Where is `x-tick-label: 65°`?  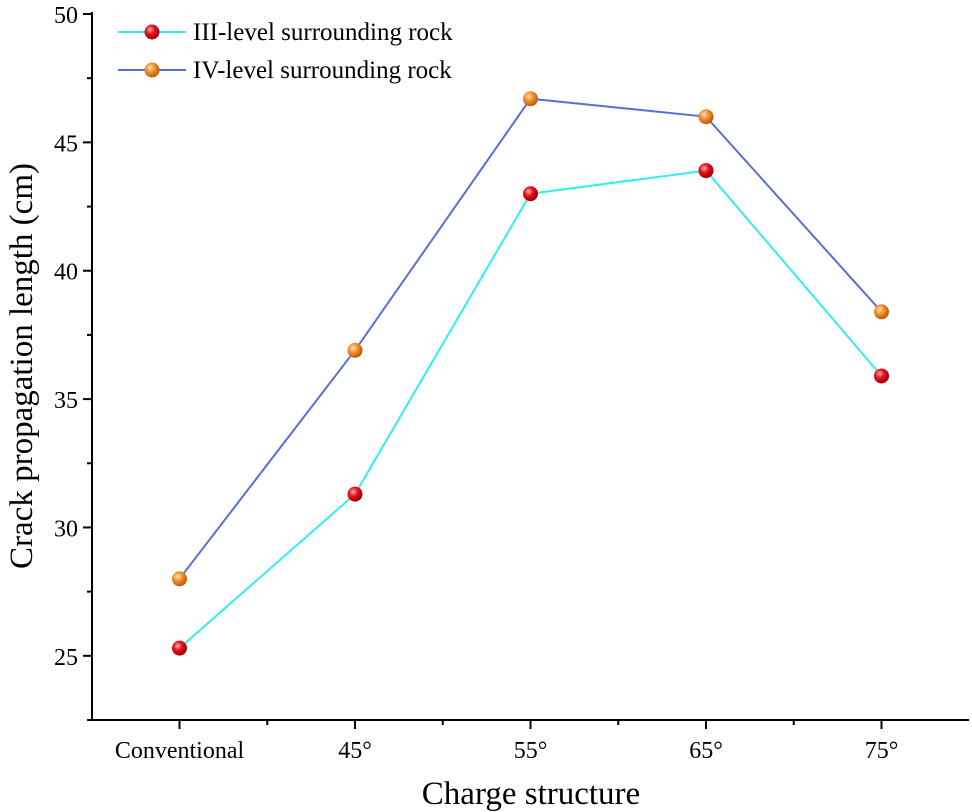
x-tick-label: 65° is located at coordinates (706, 751).